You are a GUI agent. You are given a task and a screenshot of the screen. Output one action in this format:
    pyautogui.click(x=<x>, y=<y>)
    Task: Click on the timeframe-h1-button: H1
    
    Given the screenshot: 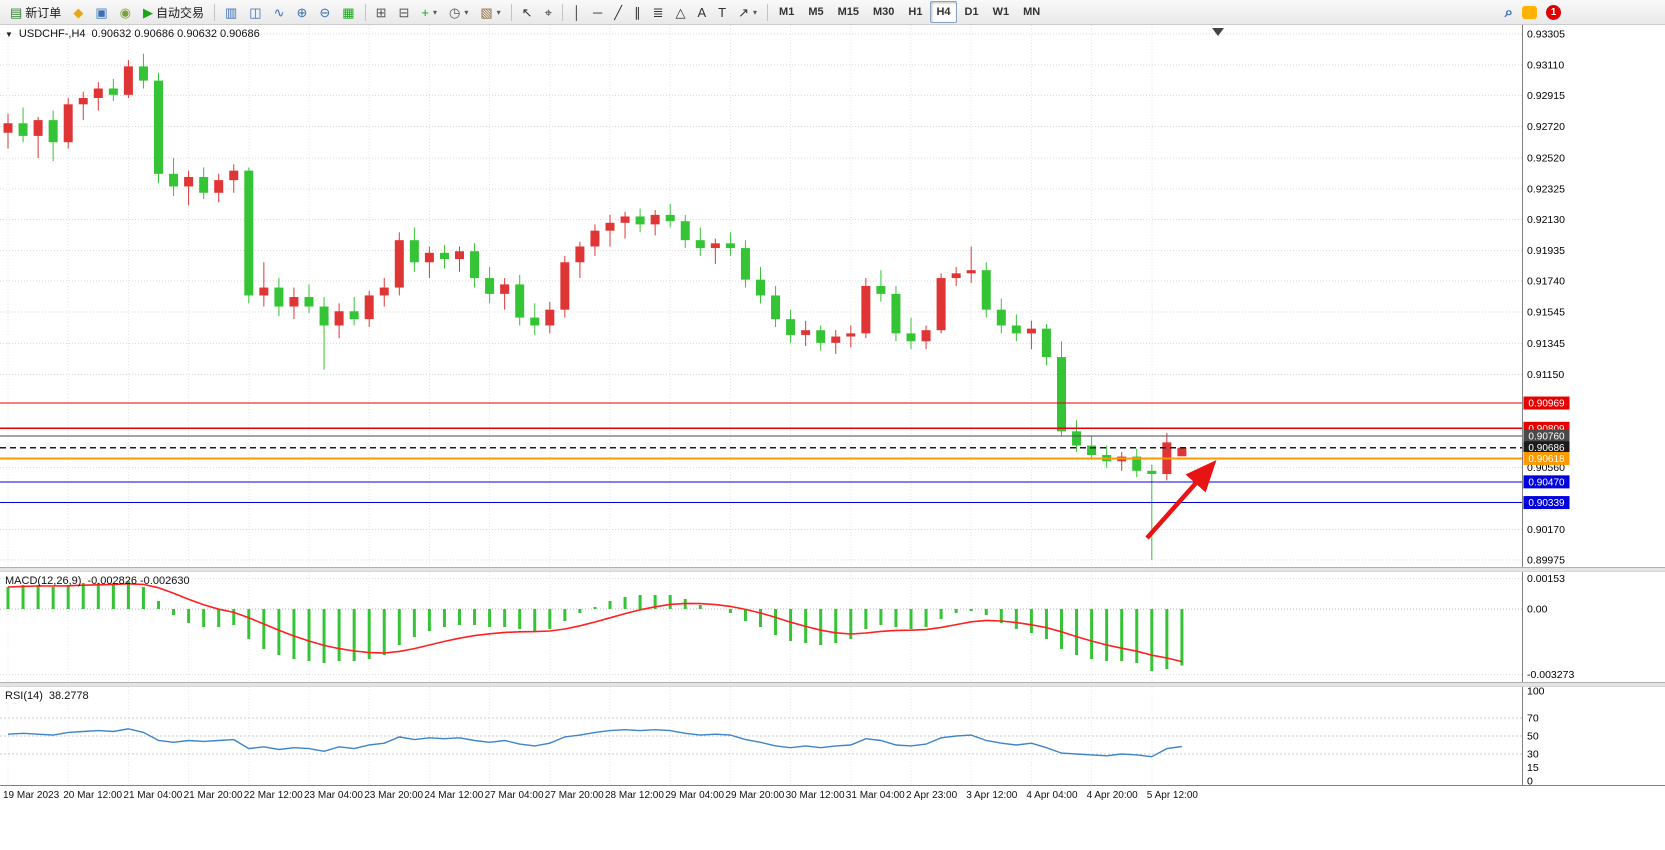 What is the action you would take?
    pyautogui.click(x=915, y=12)
    